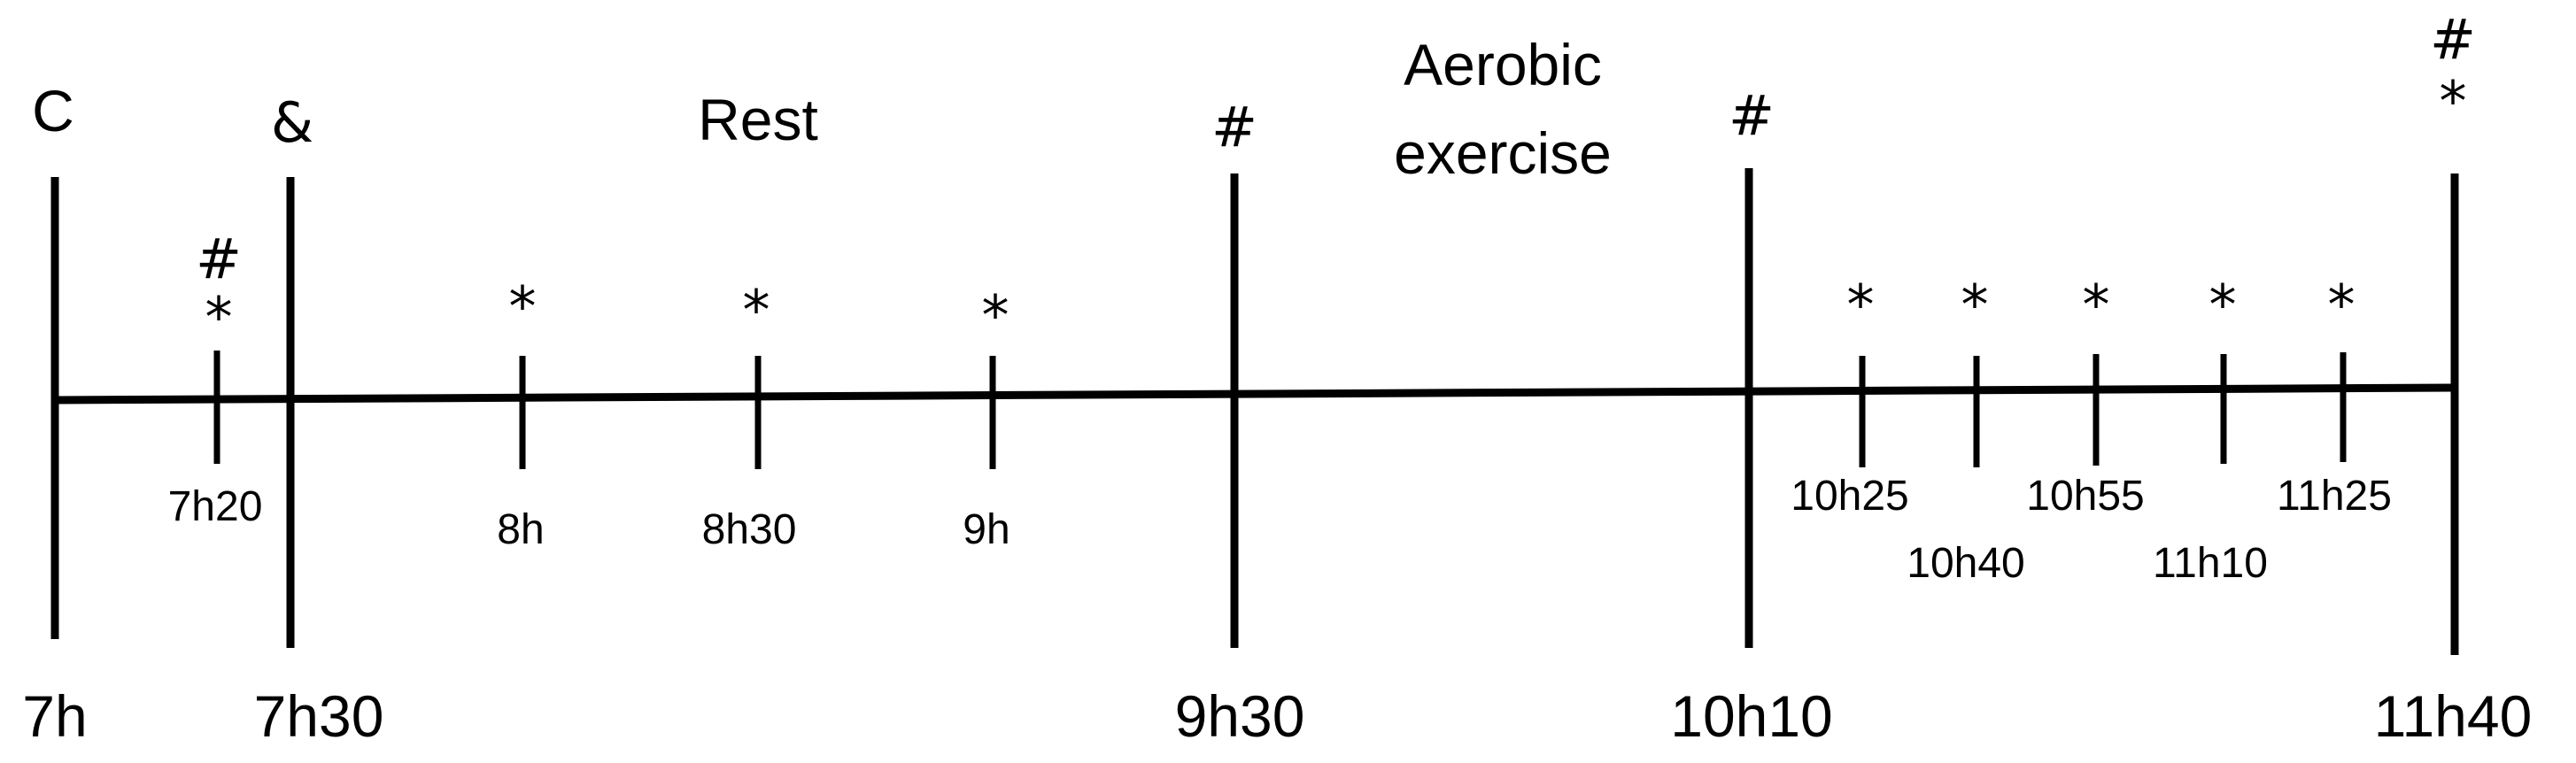  What do you see at coordinates (2334, 396) in the screenshot?
I see `minor-tick-11h25: * 11h25` at bounding box center [2334, 396].